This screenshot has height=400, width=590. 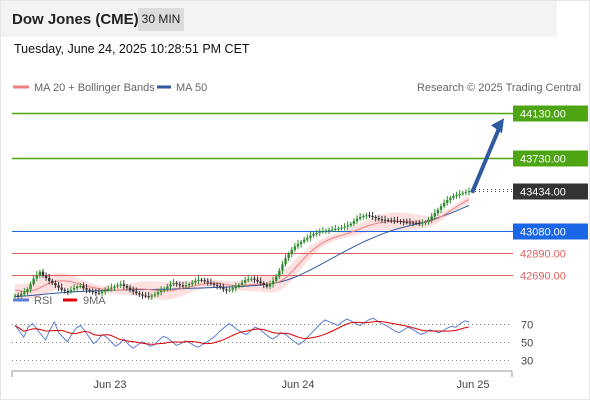 I want to click on rsi-ma-line, so click(x=242, y=332).